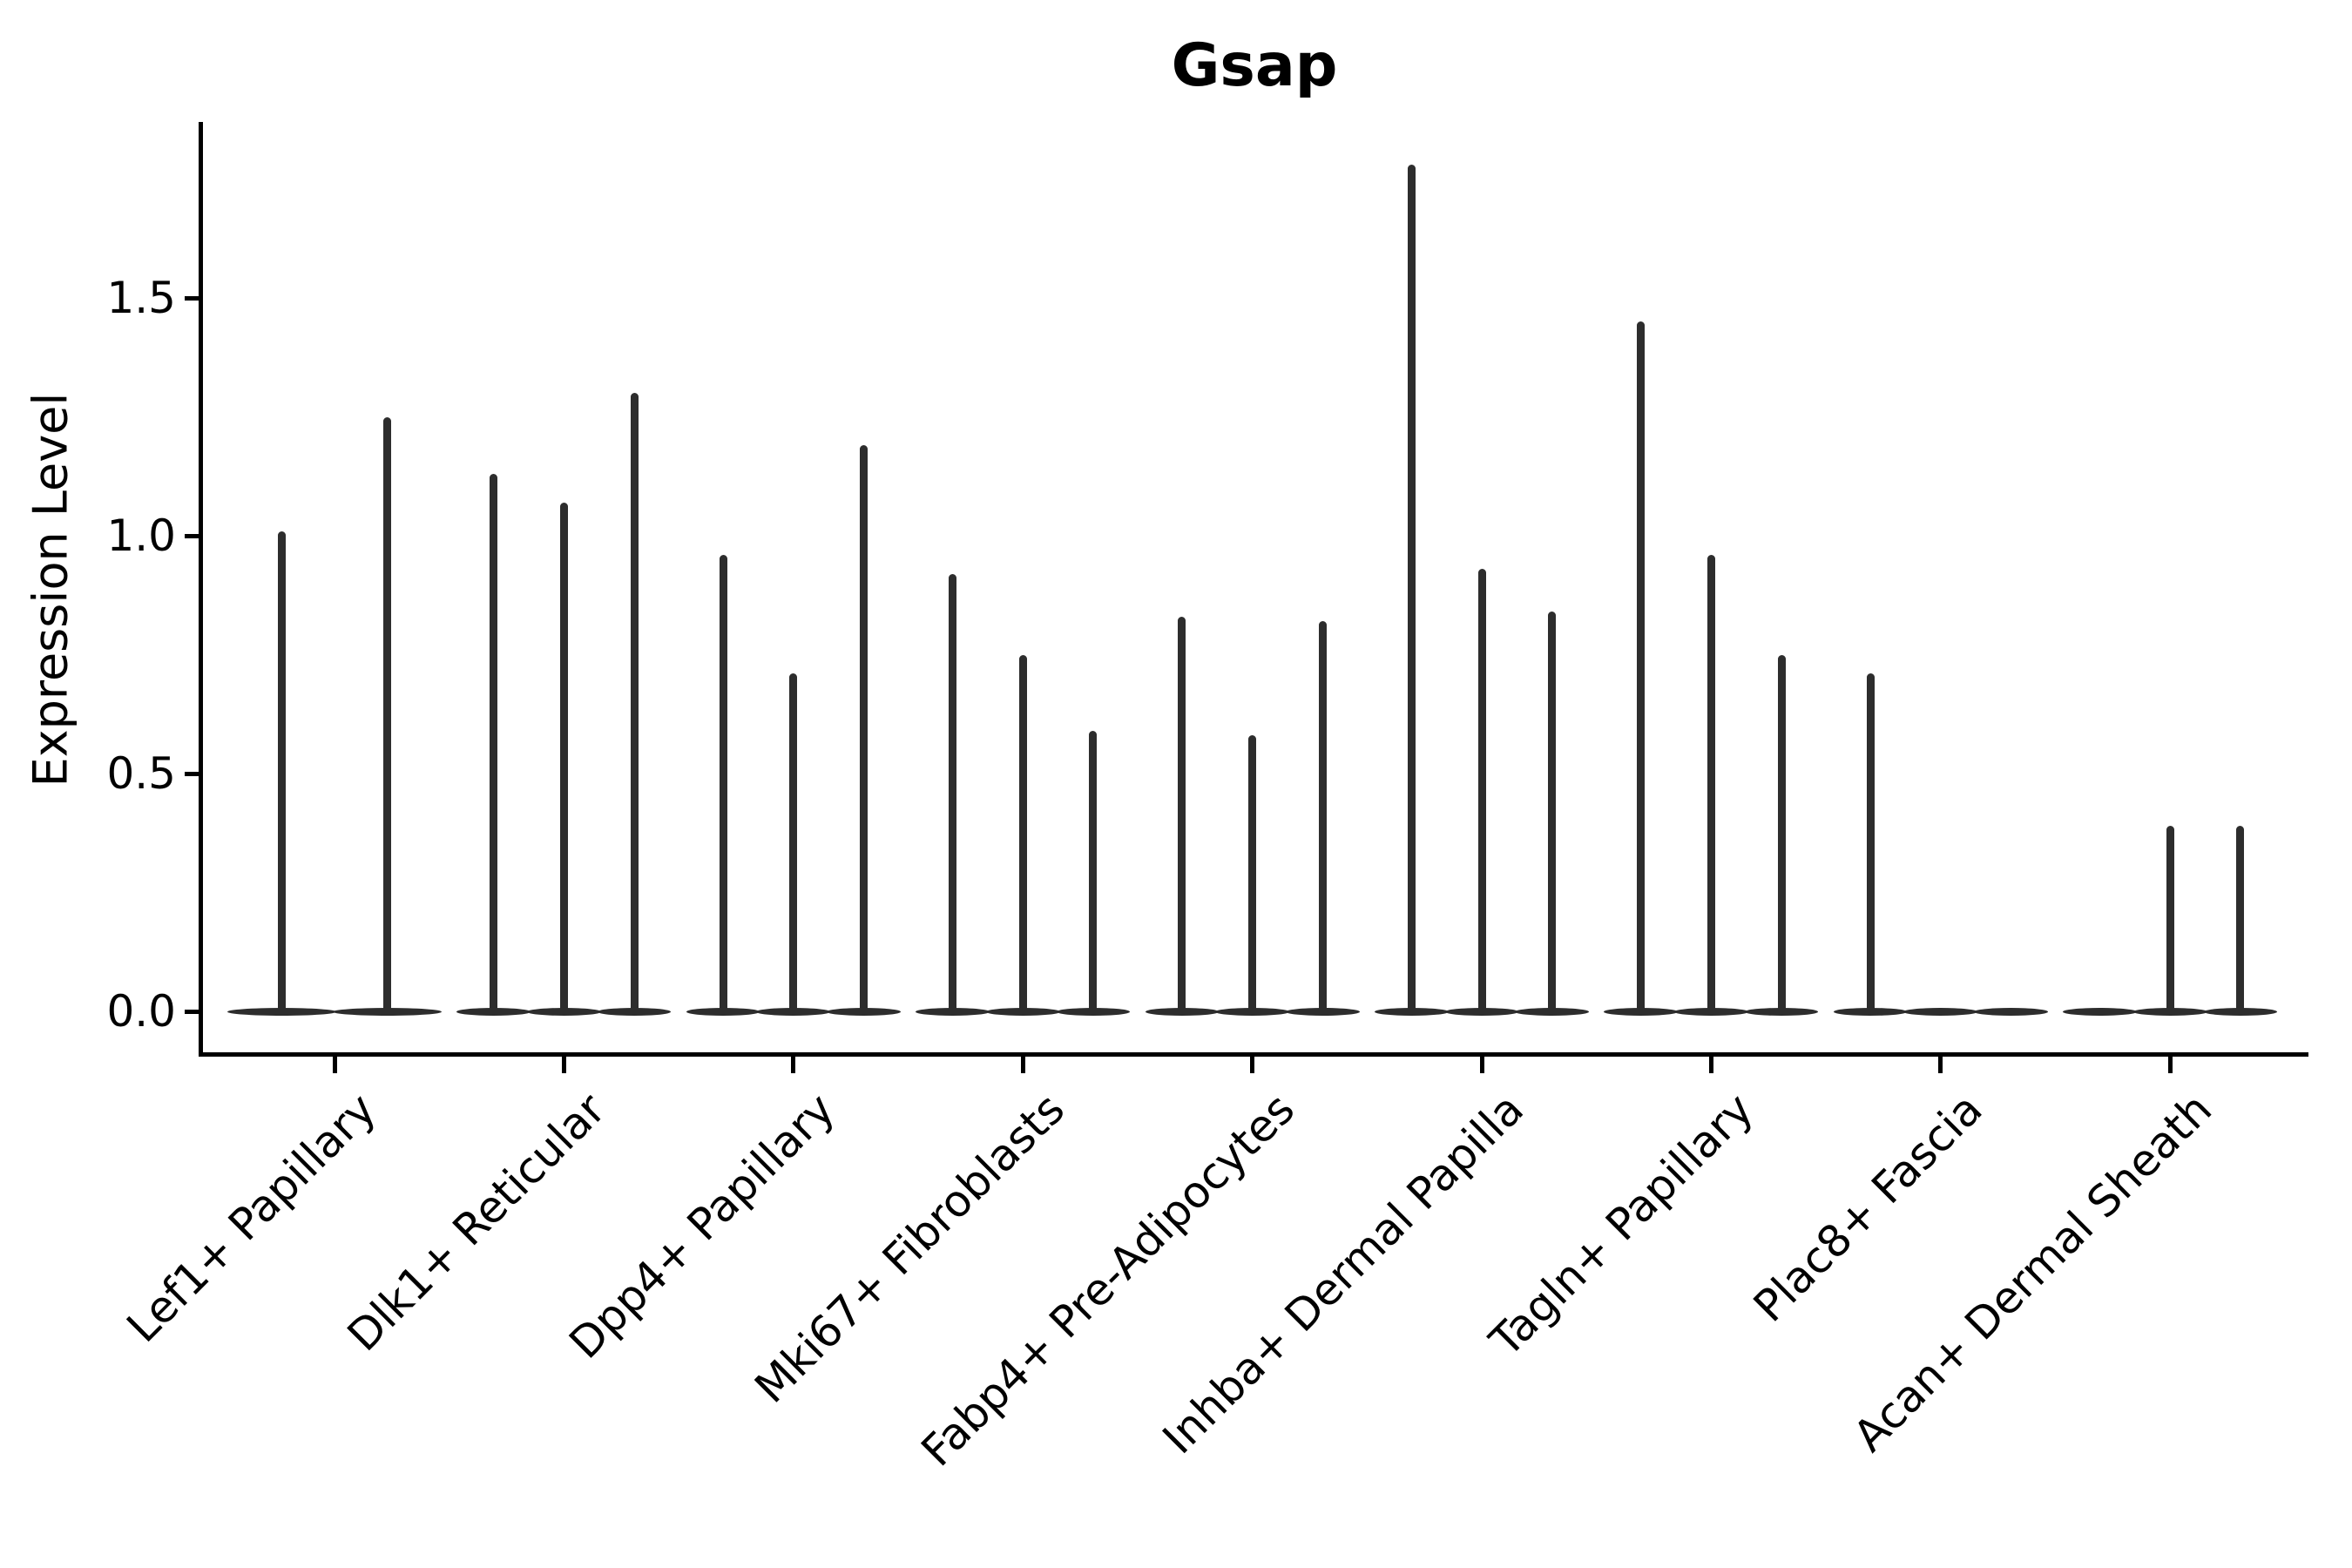 The image size is (2352, 1568). I want to click on y-tick-label: 0.0, so click(141, 1012).